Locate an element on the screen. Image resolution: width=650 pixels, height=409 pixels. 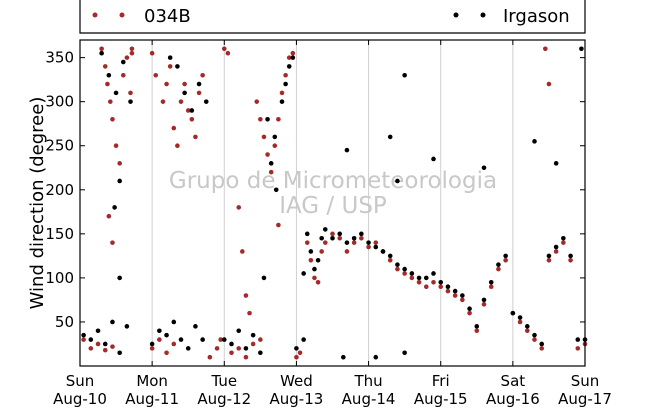
y-tick-label: 50 is located at coordinates (64, 322).